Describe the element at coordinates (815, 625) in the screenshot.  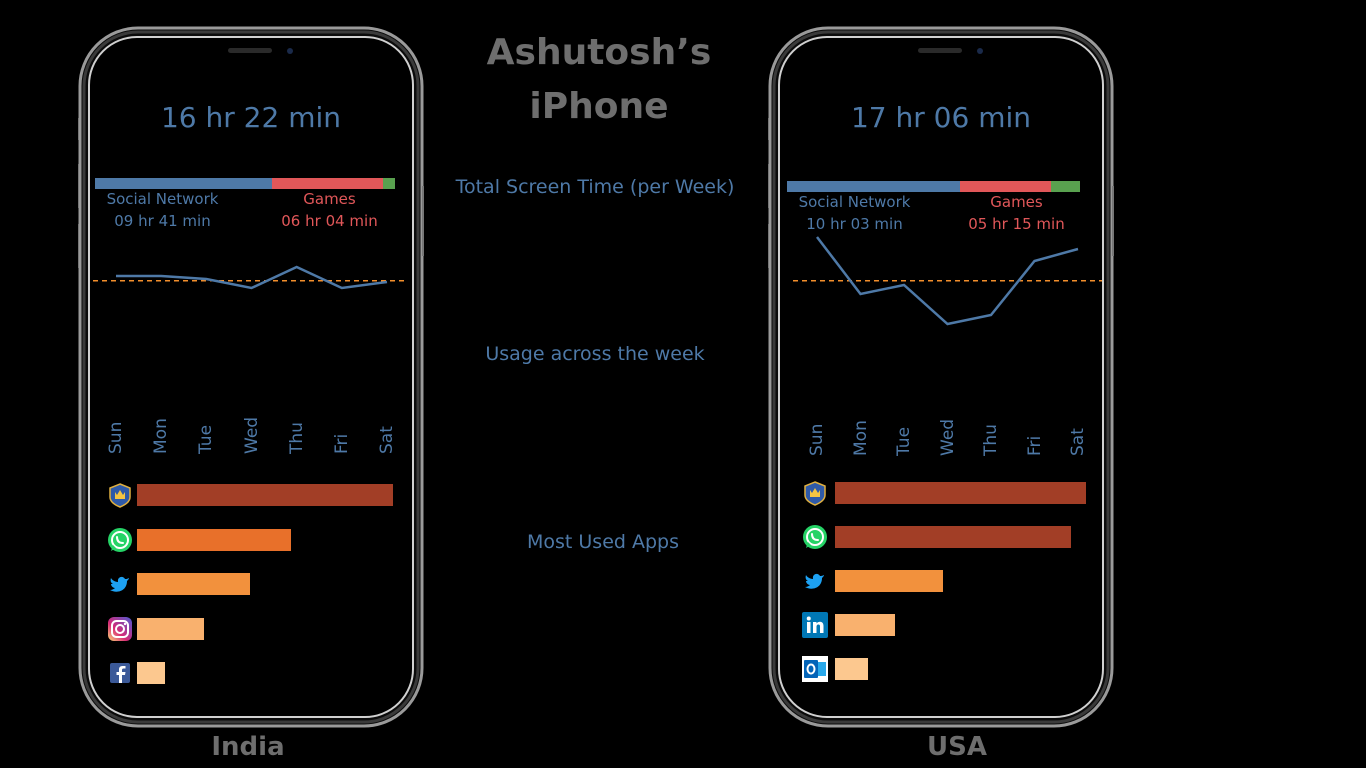
I see `linkedin-icon` at that location.